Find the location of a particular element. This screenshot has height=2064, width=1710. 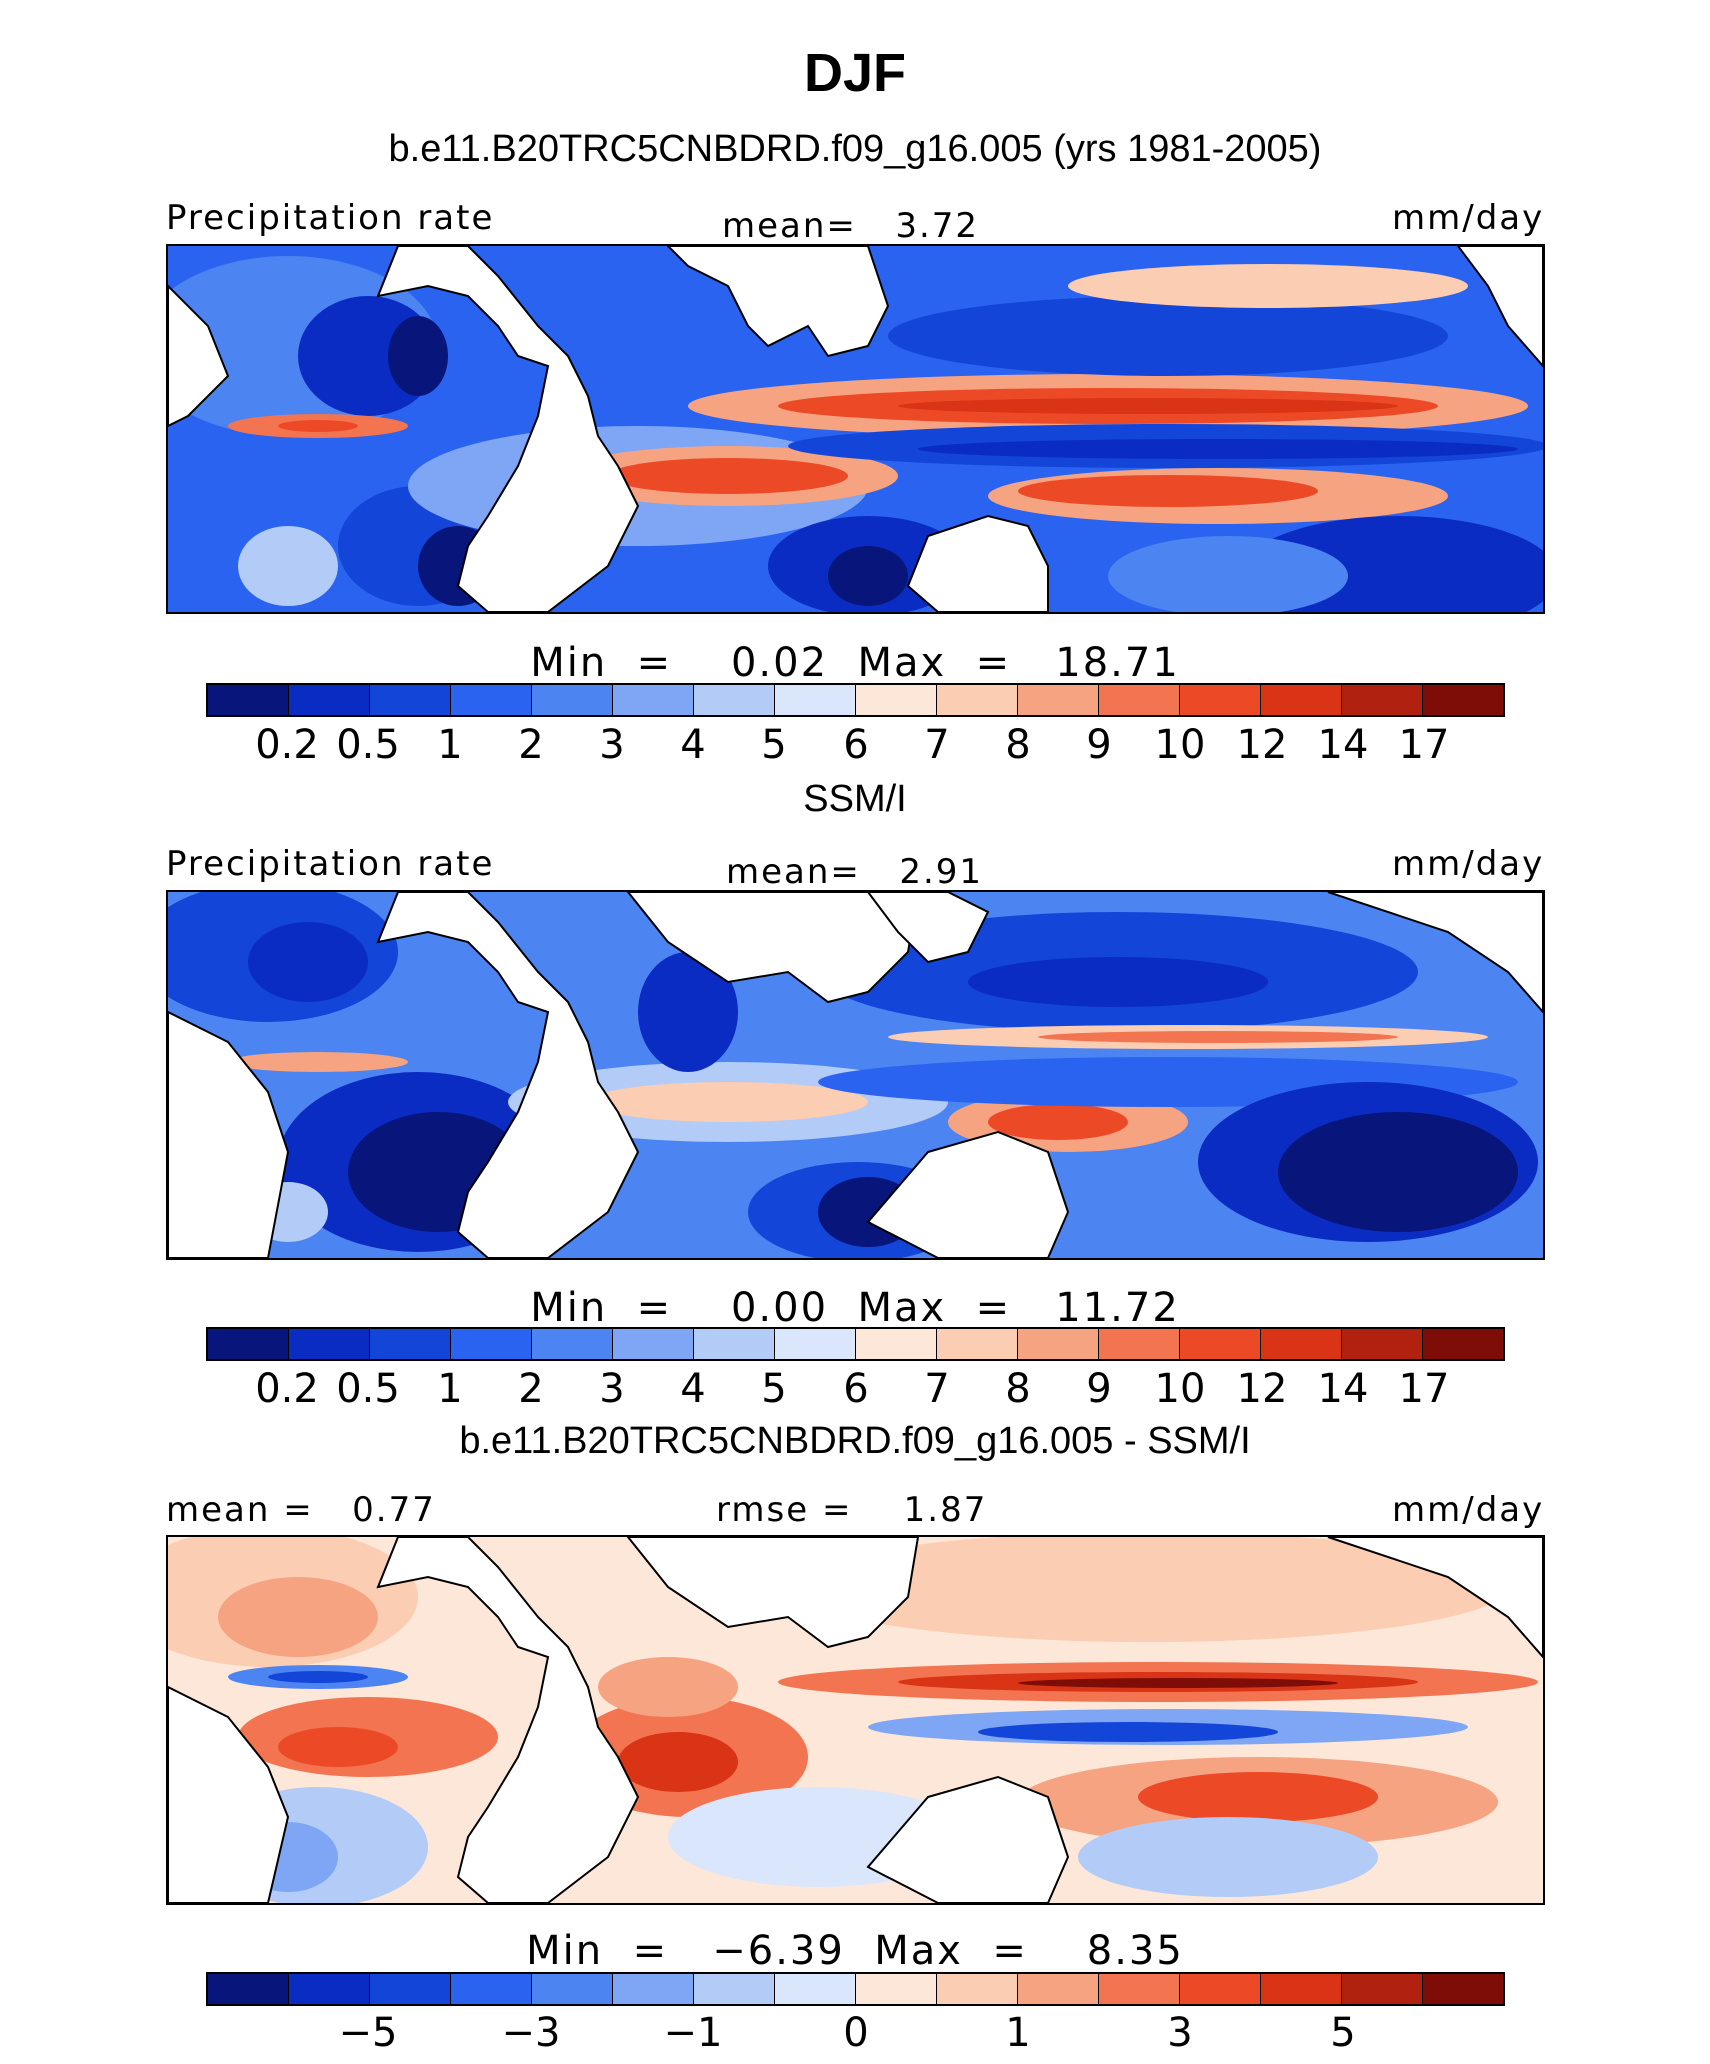

panel-1-map is located at coordinates (855, 429).